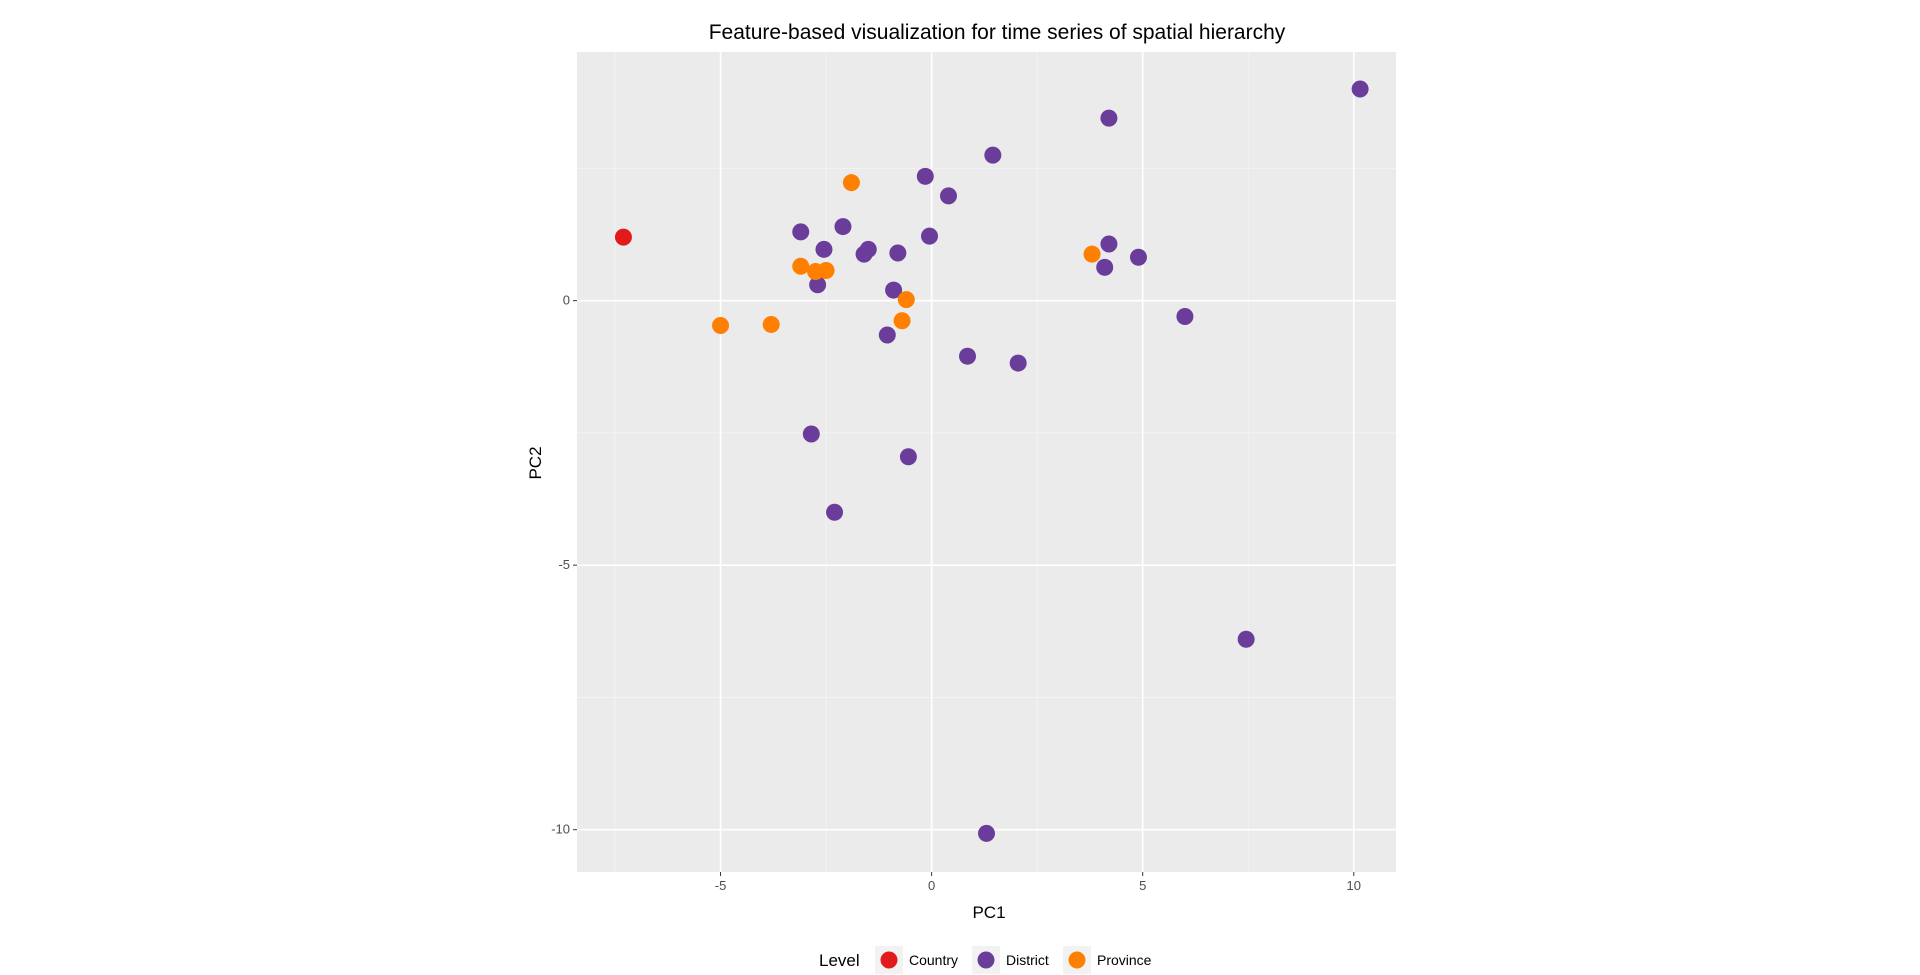 Image resolution: width=1920 pixels, height=975 pixels. I want to click on x-tick-label: 0, so click(931, 885).